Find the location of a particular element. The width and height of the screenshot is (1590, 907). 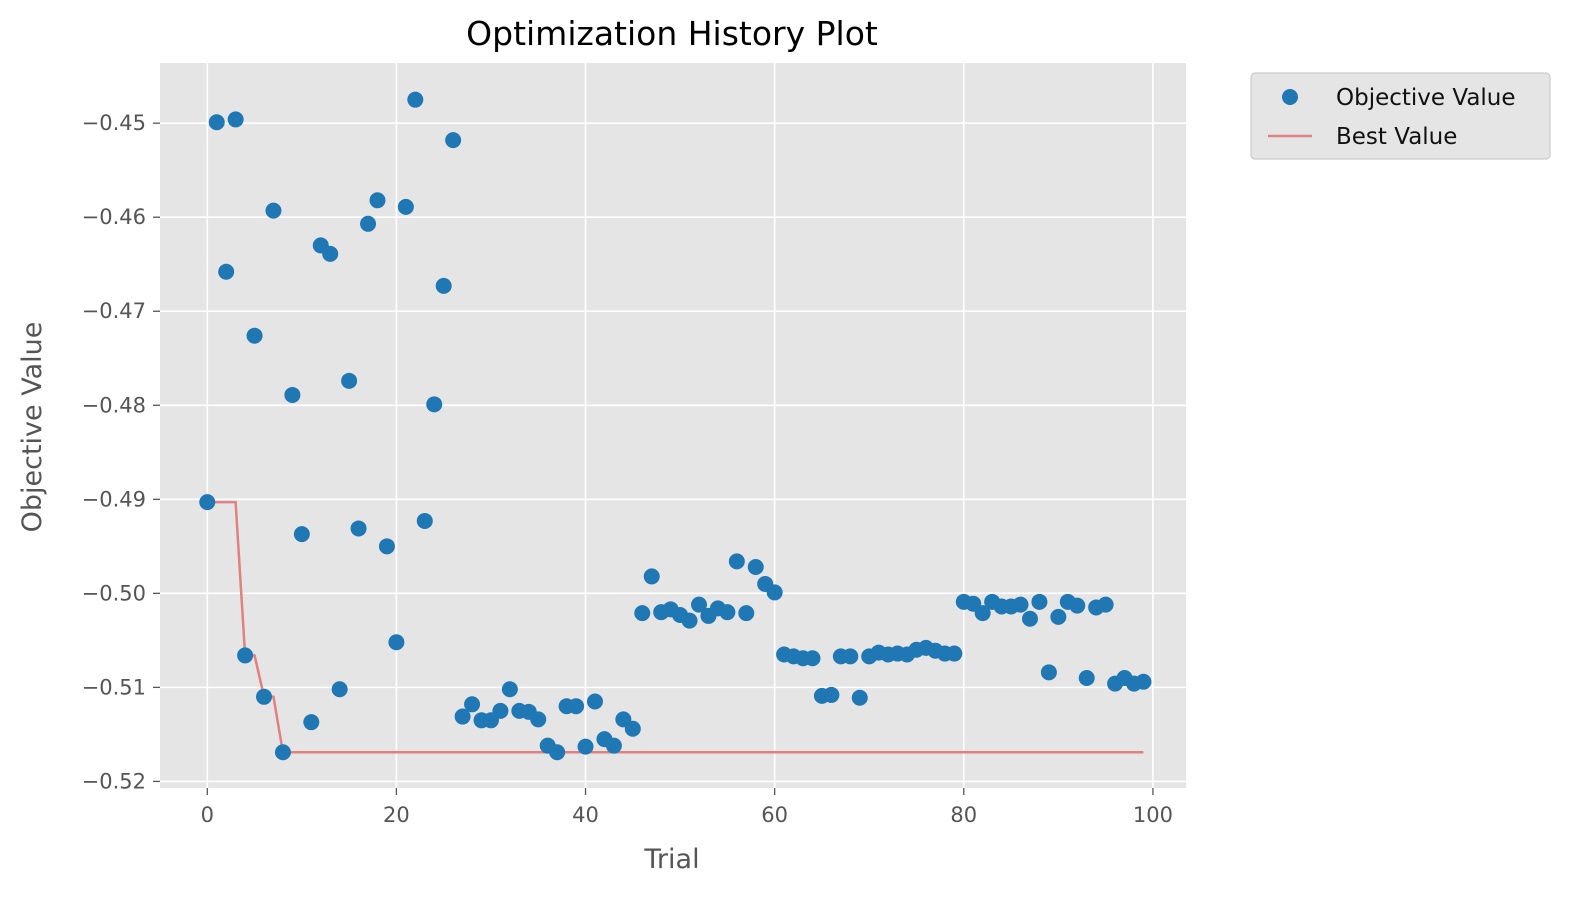

legend: Objective Value Best Value is located at coordinates (1400, 116).